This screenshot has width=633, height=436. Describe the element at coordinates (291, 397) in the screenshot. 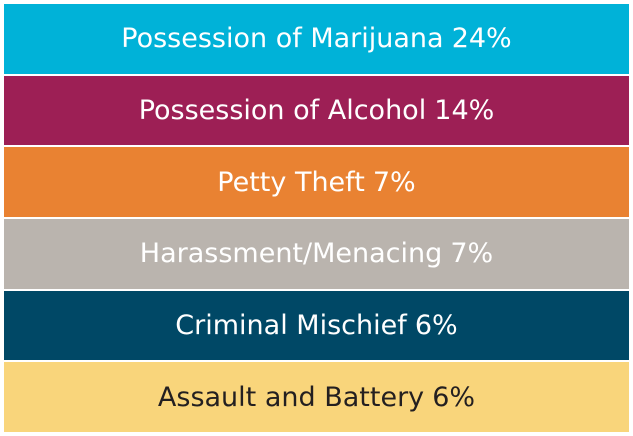

I see `band-label: Assault and Battery` at that location.